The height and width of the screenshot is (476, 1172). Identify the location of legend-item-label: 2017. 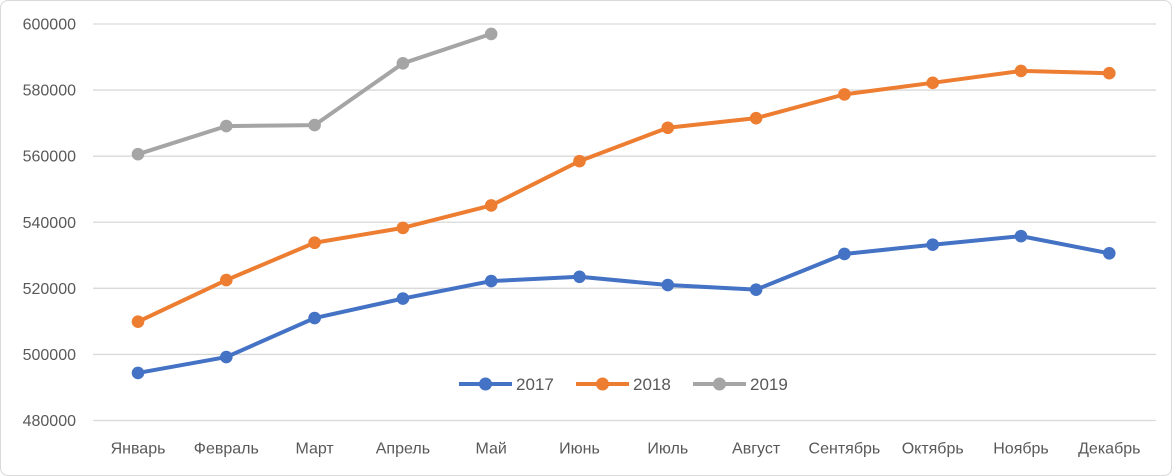
(535, 384).